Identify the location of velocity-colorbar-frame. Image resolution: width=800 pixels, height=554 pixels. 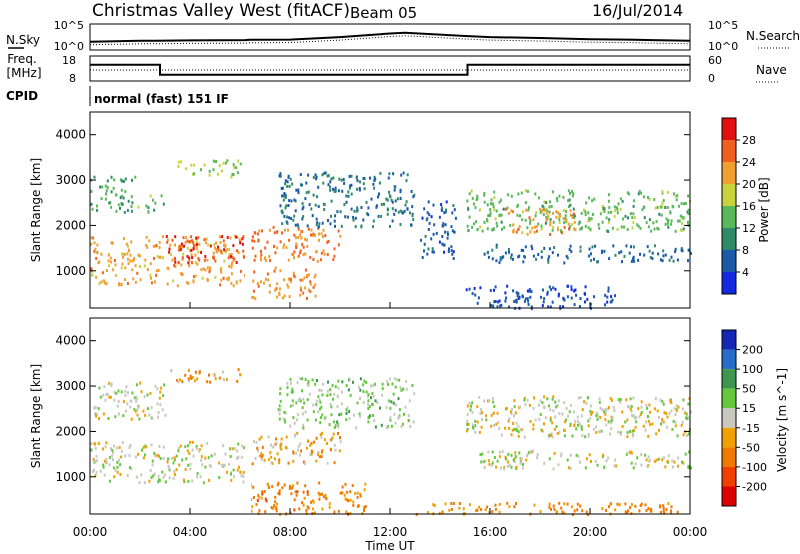
(729, 418).